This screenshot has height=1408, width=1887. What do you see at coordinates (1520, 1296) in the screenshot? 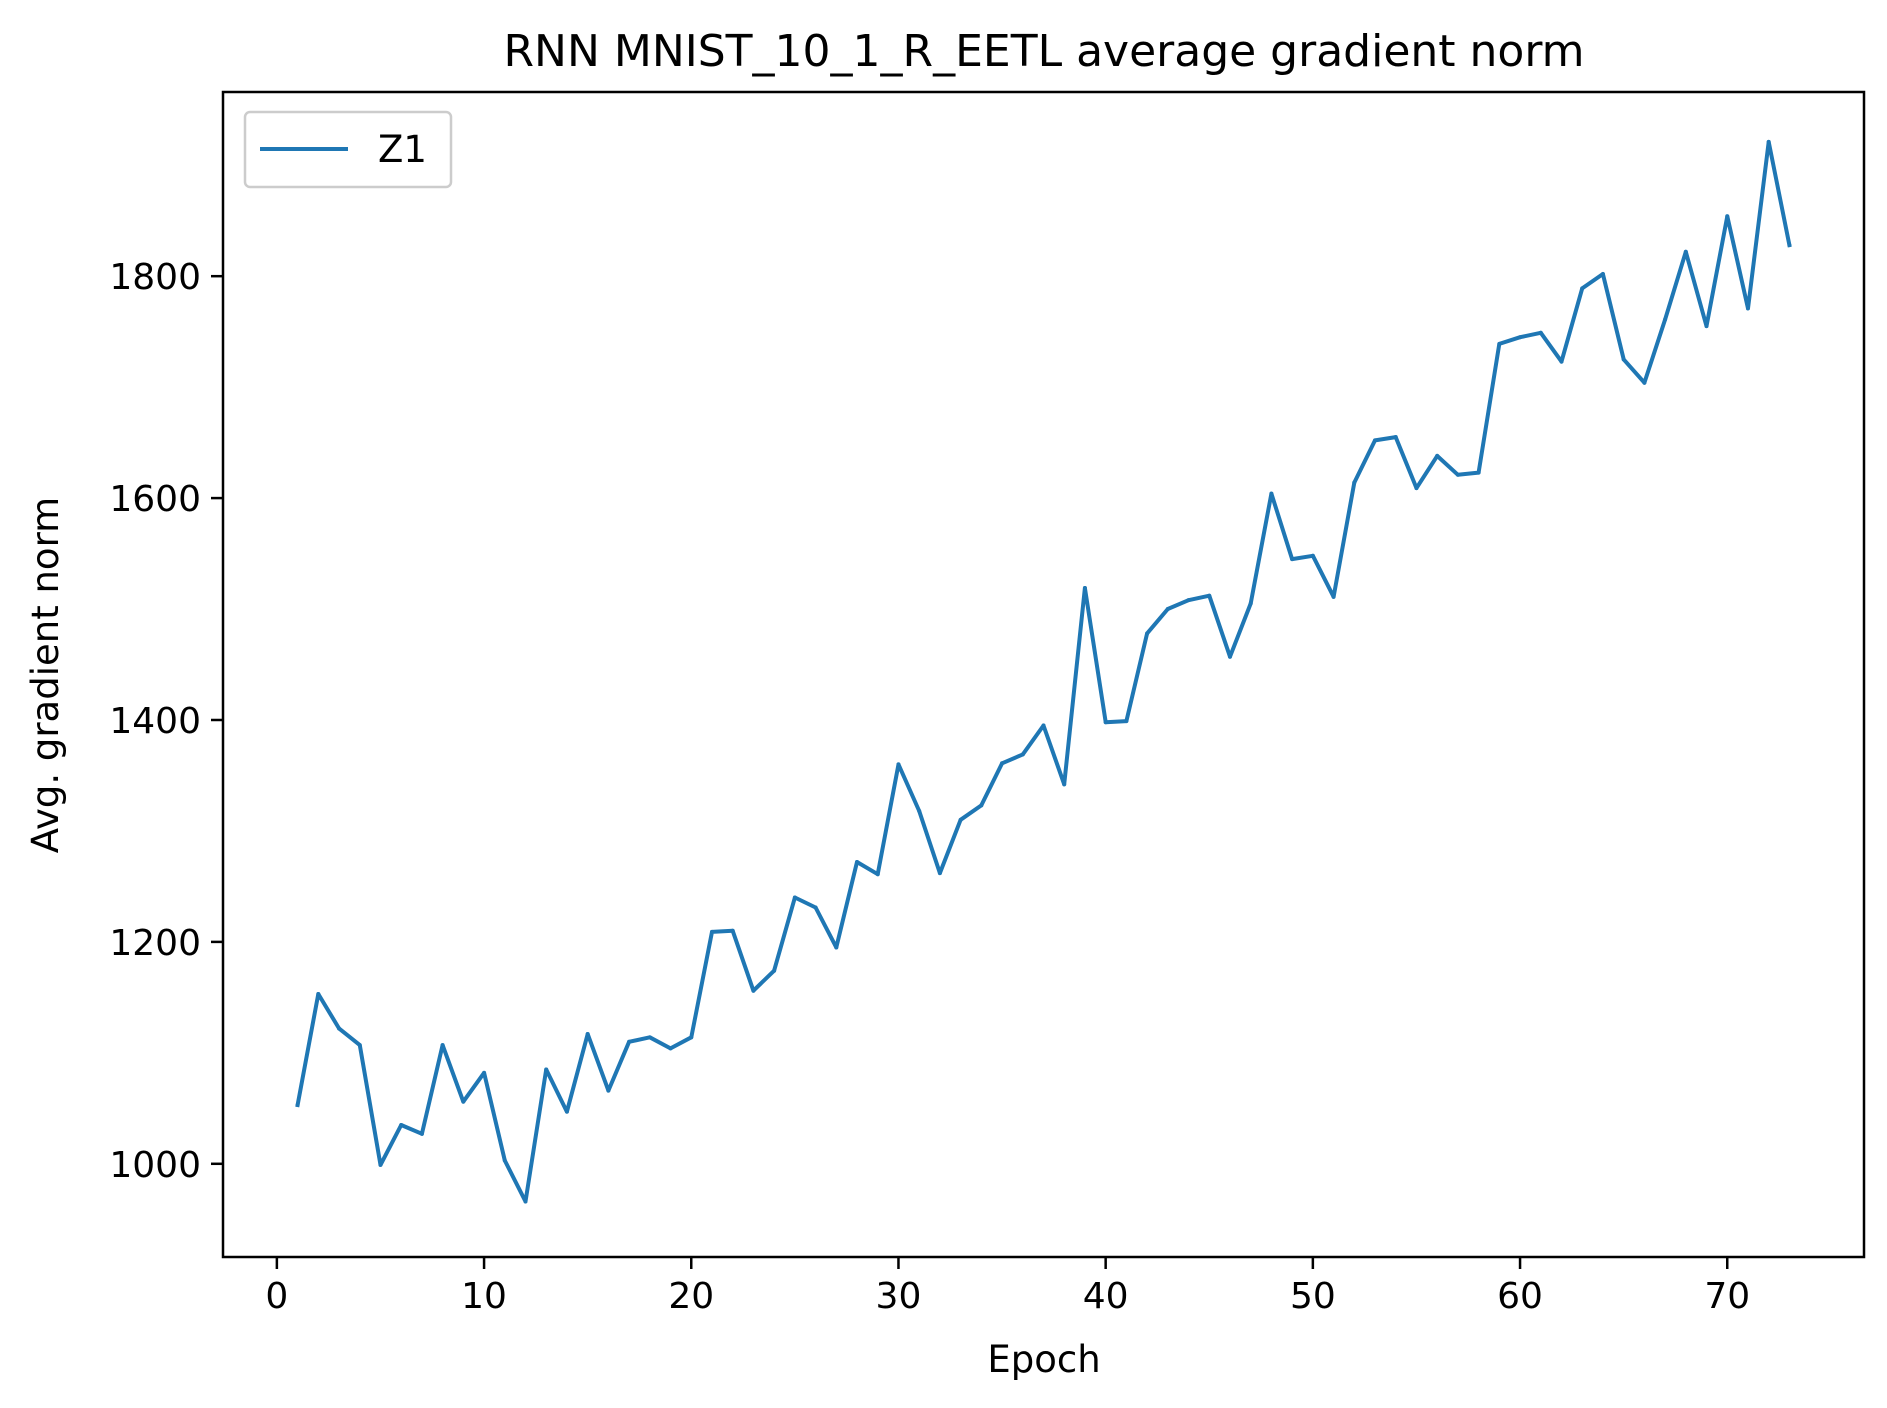
I see `x-tick-label: 60` at bounding box center [1520, 1296].